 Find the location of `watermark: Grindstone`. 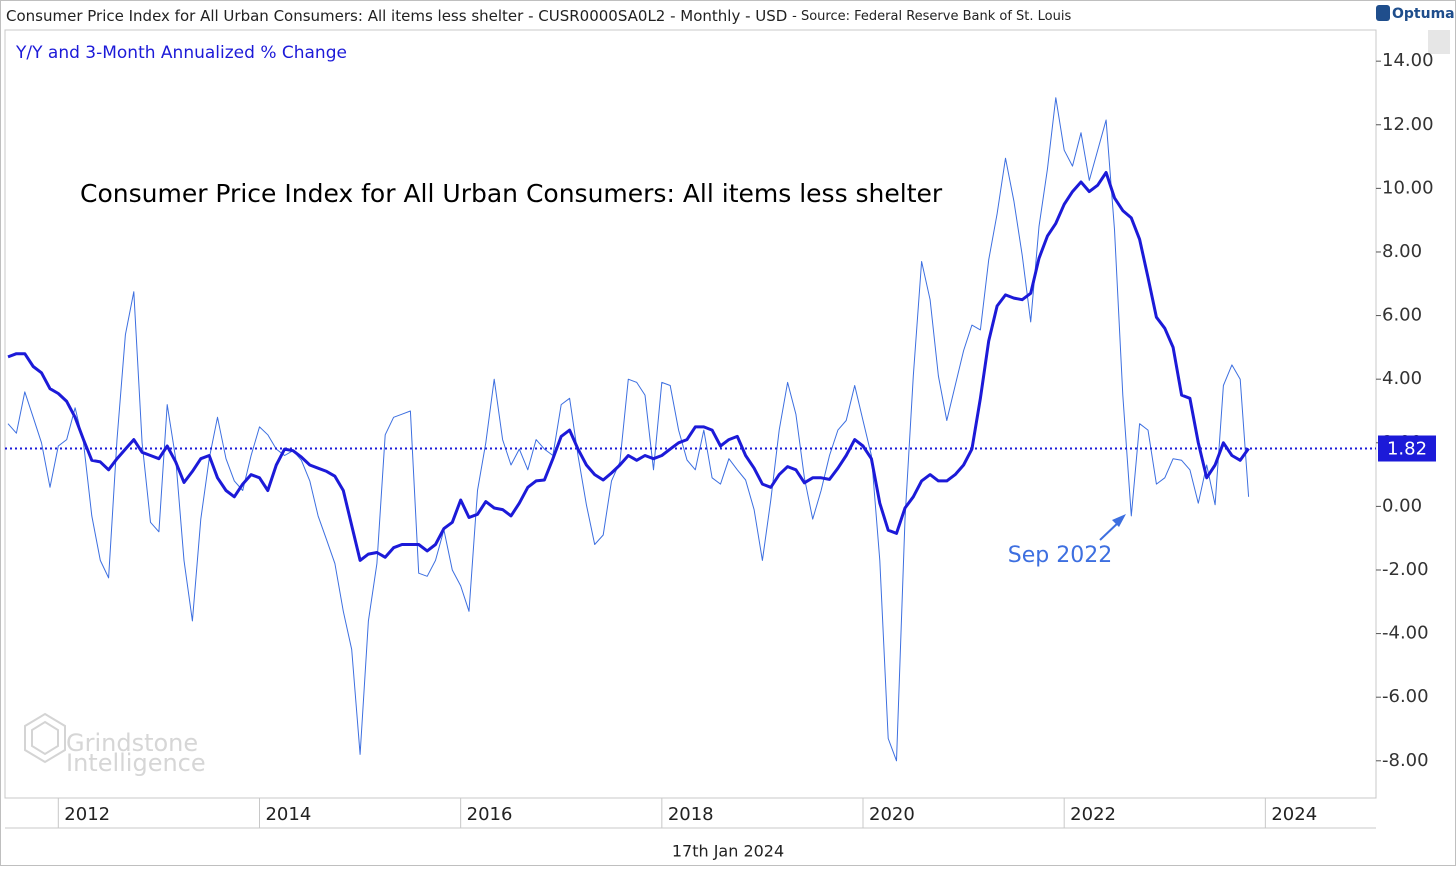

watermark: Grindstone is located at coordinates (132, 743).